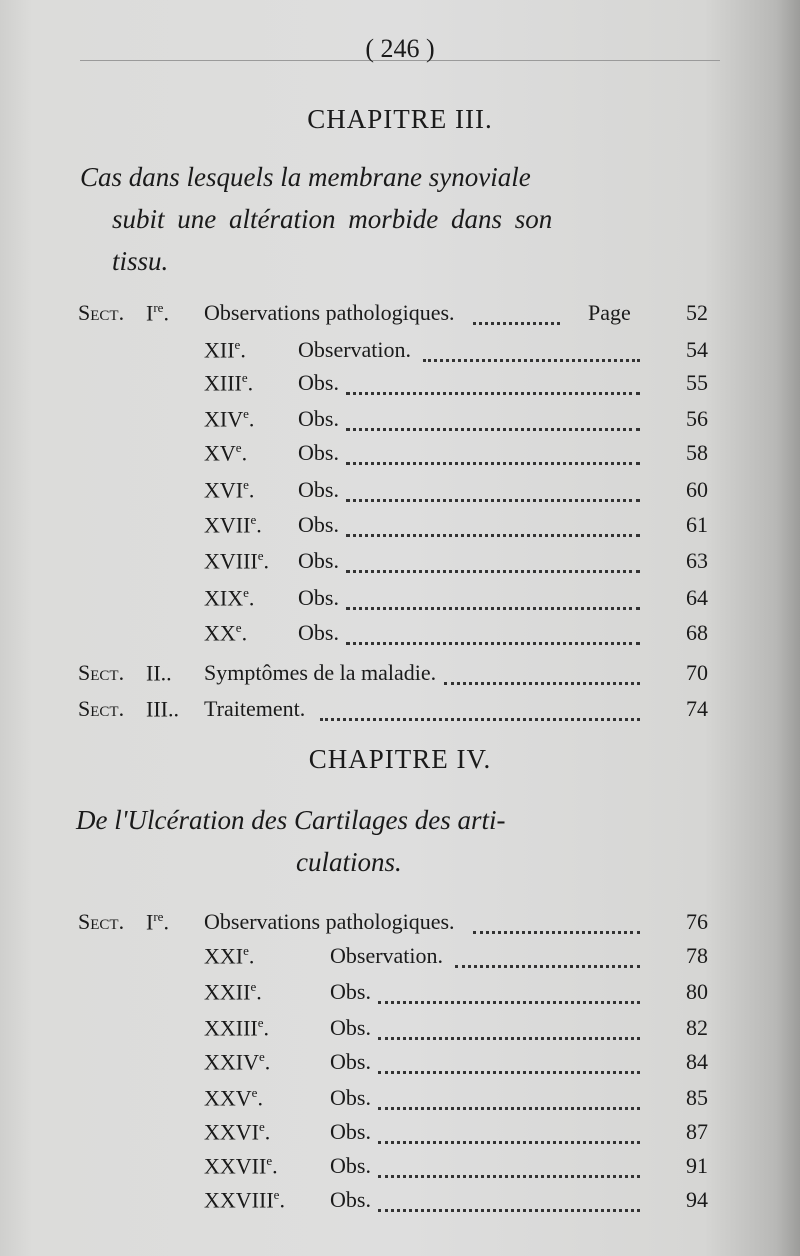  What do you see at coordinates (140, 261) in the screenshot?
I see `chapter-3-title-line: tissu.` at bounding box center [140, 261].